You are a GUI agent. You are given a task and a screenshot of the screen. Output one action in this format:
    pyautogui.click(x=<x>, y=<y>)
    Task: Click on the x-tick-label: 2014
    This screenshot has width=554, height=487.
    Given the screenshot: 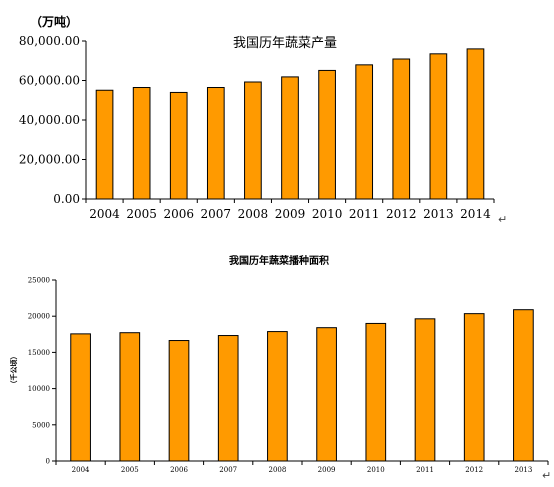 What is the action you would take?
    pyautogui.click(x=475, y=214)
    